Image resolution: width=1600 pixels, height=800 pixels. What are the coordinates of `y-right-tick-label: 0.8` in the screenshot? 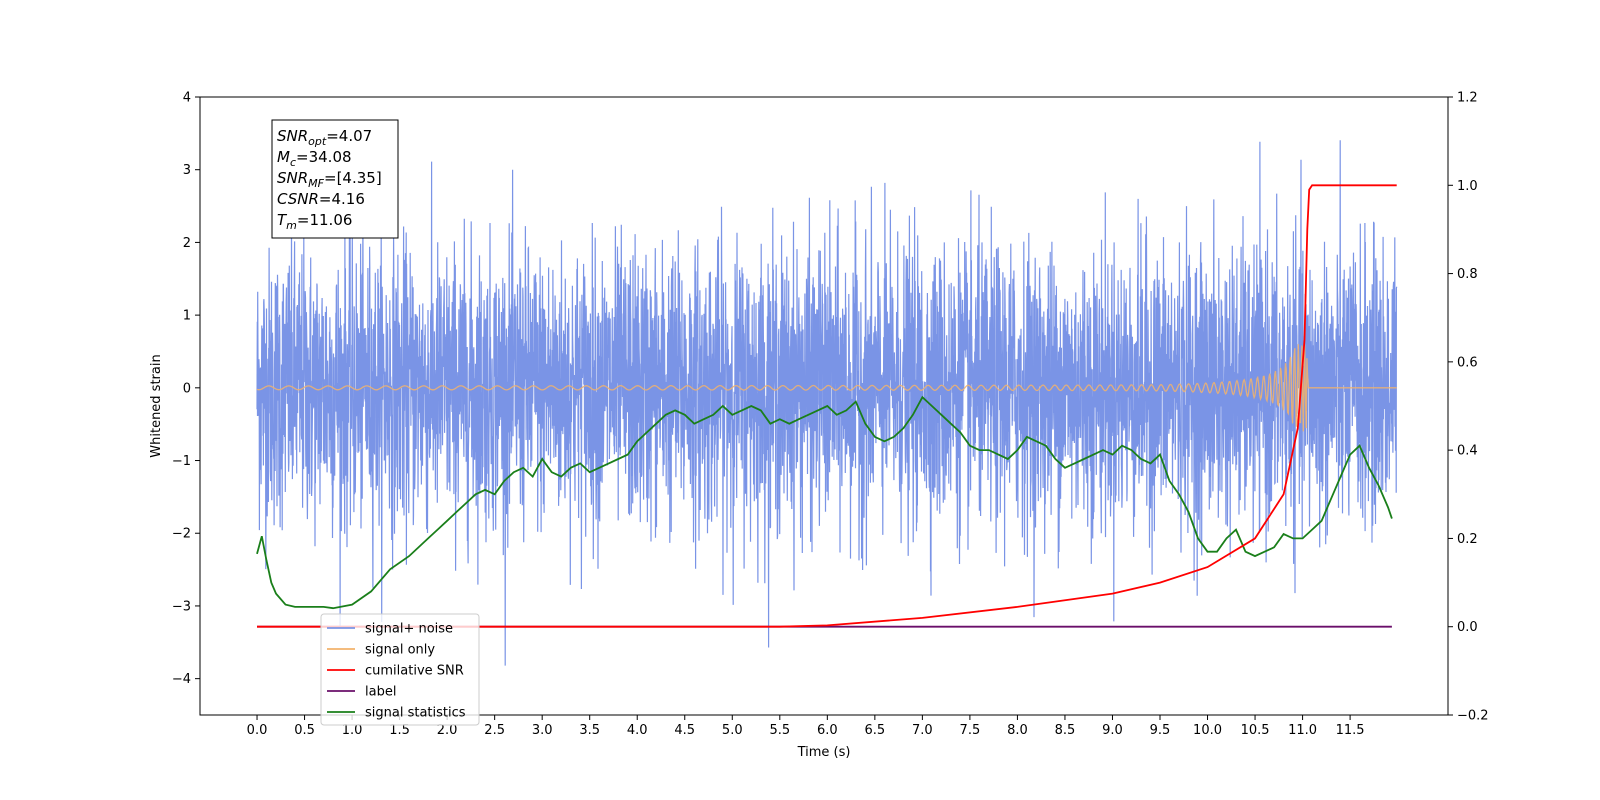 It's located at (1467, 274).